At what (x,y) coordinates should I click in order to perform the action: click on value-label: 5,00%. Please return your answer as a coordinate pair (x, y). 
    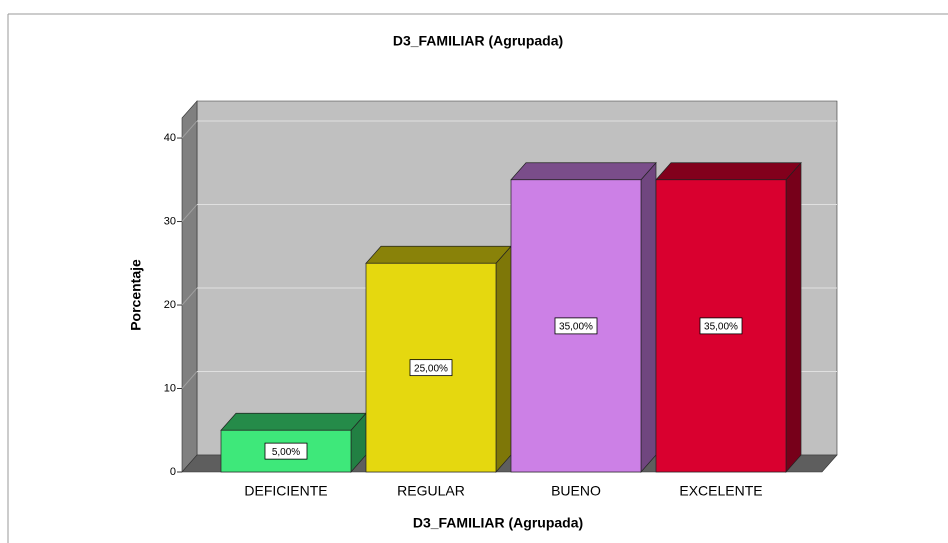
    Looking at the image, I should click on (286, 452).